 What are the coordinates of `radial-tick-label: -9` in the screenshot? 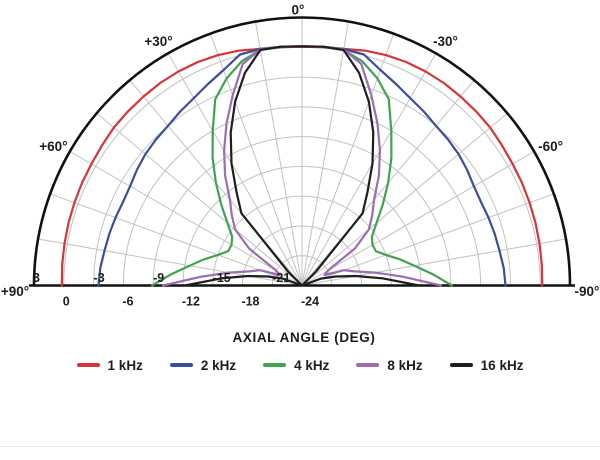 It's located at (158, 278).